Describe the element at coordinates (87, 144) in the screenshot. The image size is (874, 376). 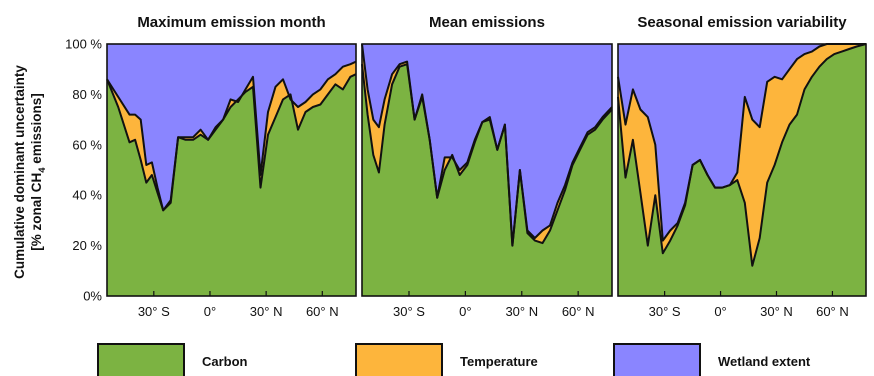
I see `y-tick-label: 60 %` at that location.